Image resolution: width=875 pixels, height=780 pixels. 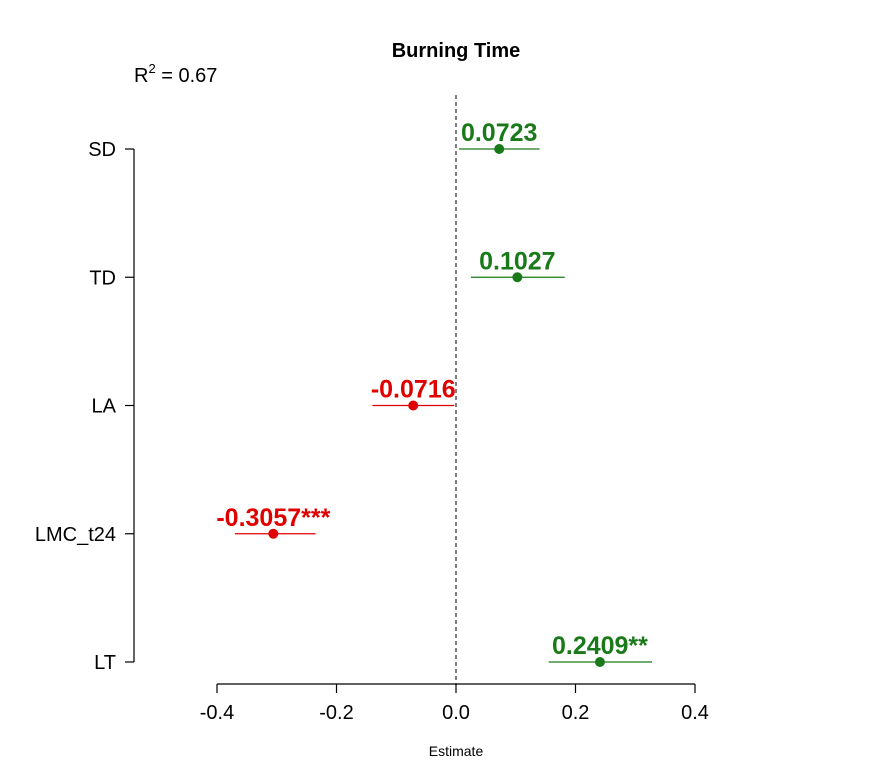 What do you see at coordinates (151, 68) in the screenshot?
I see `r-squared-superscript: 2` at bounding box center [151, 68].